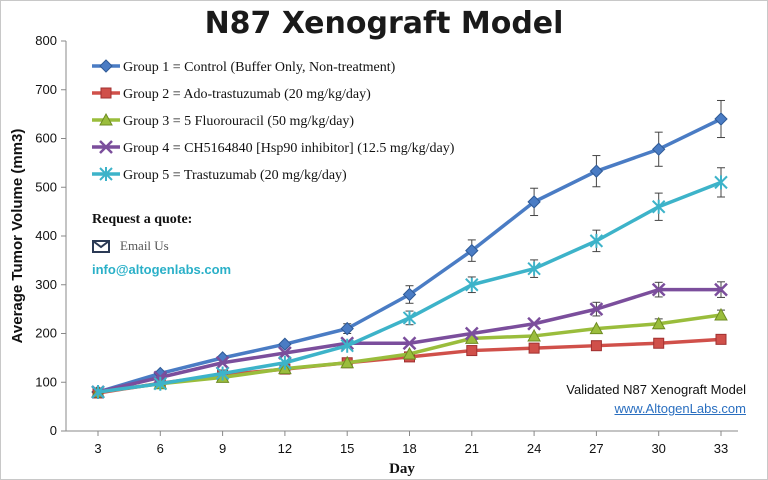 Image resolution: width=768 pixels, height=480 pixels. I want to click on website-link: www.AltogenLabs.com, so click(680, 408).